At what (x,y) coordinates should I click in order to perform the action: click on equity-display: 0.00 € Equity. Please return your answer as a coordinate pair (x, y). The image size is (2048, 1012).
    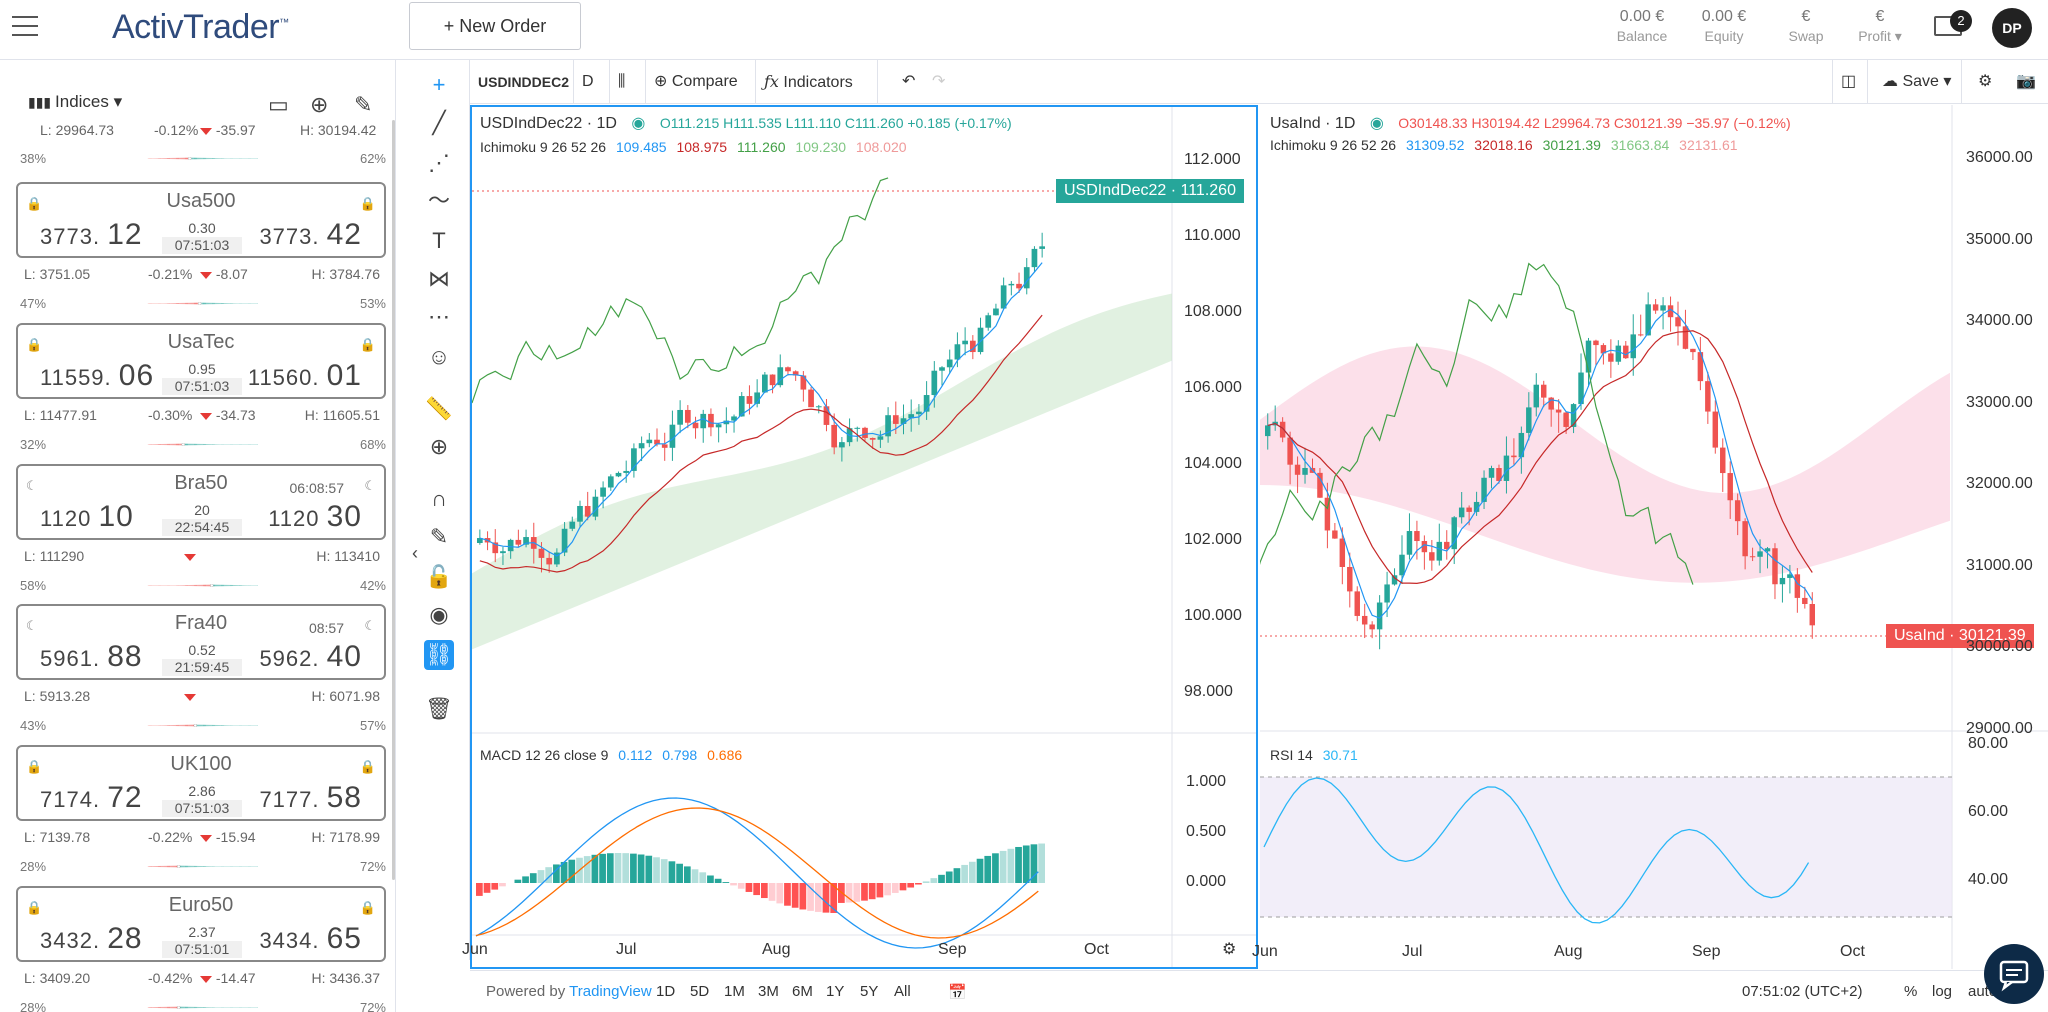
    Looking at the image, I should click on (1724, 26).